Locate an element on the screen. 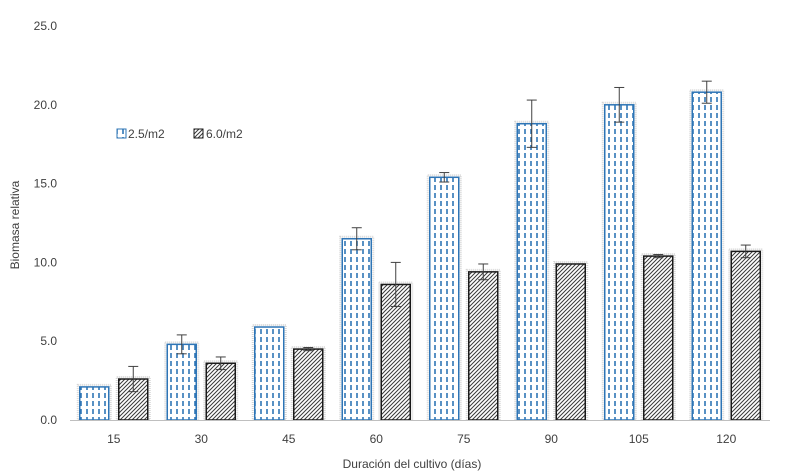 This screenshot has width=791, height=476. y-axis-ticks: 0.0 5.0 10.0 15.0 20.0 25.0 is located at coordinates (46, 223).